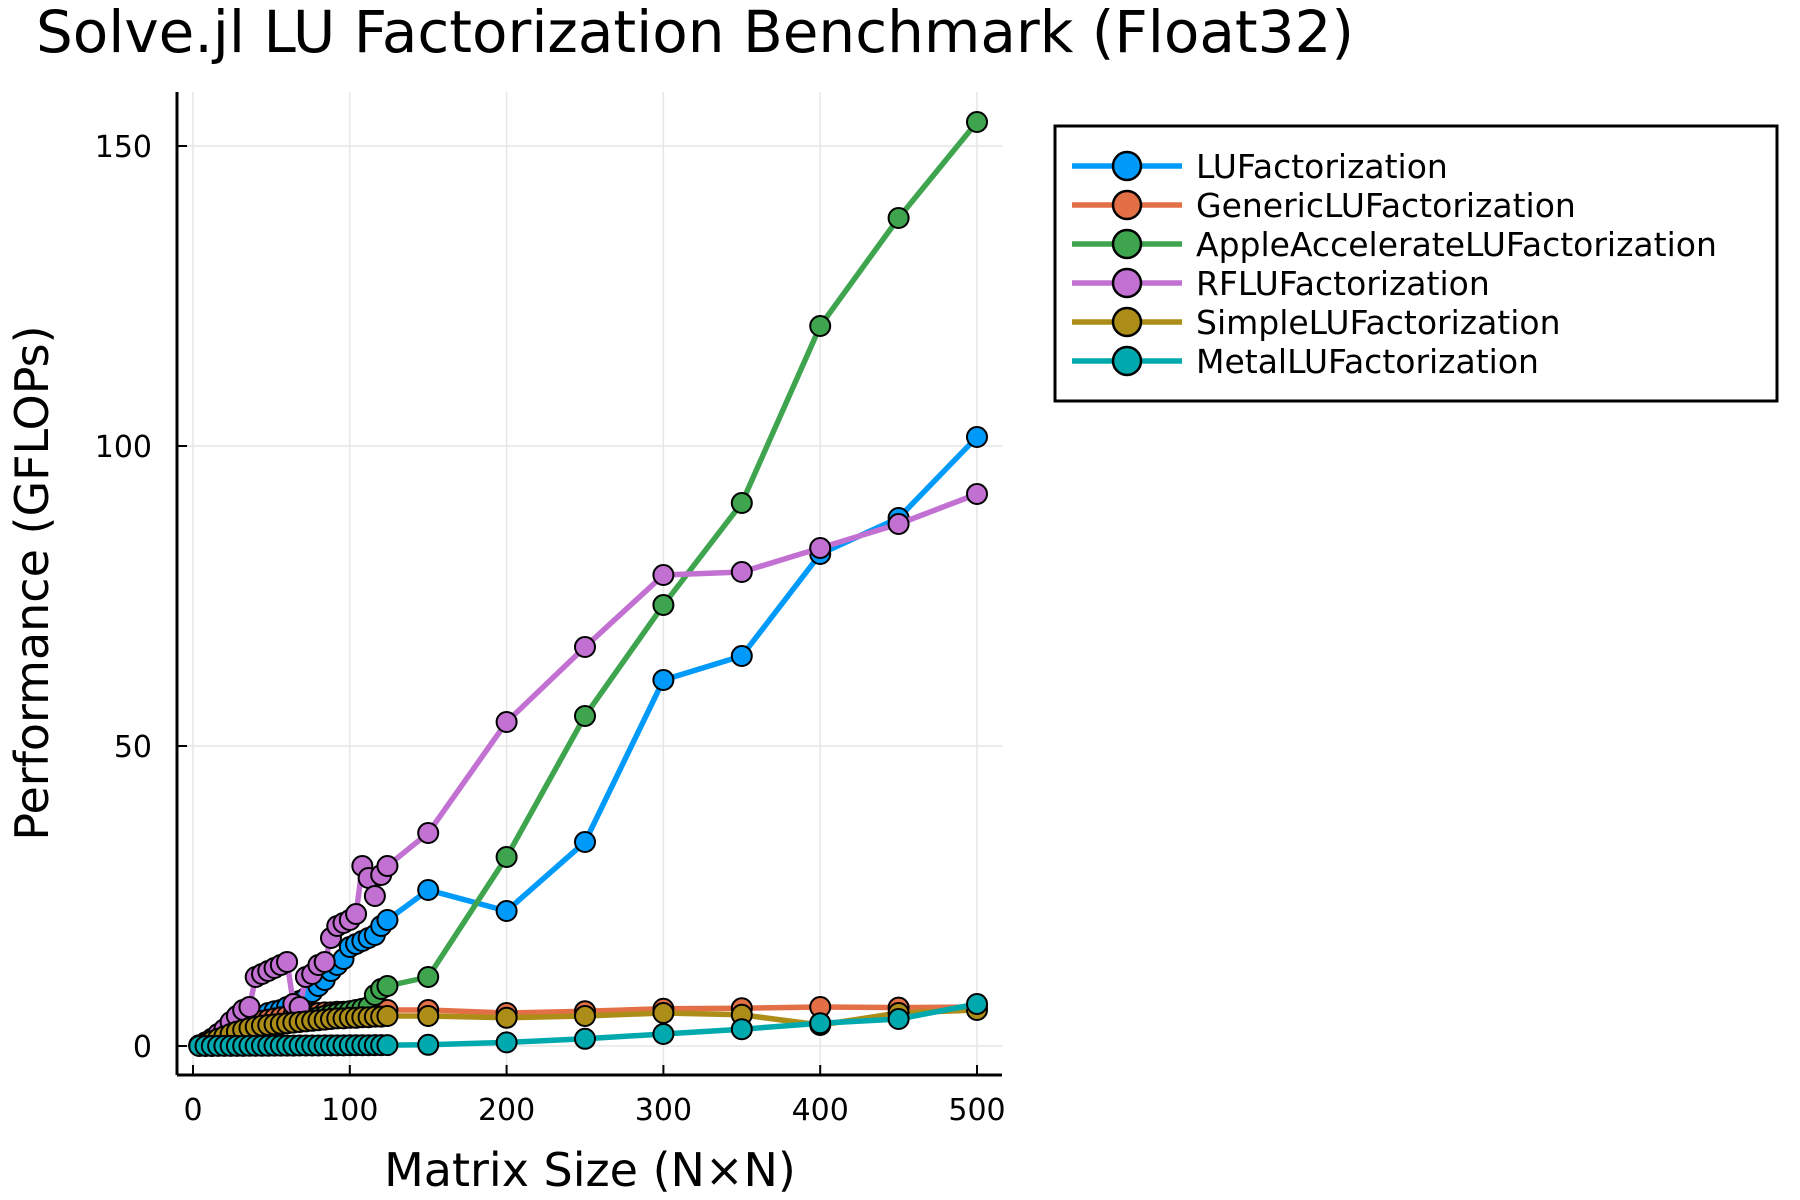  What do you see at coordinates (1456, 244) in the screenshot?
I see `legend-label: AppleAccelerateLUFactorization` at bounding box center [1456, 244].